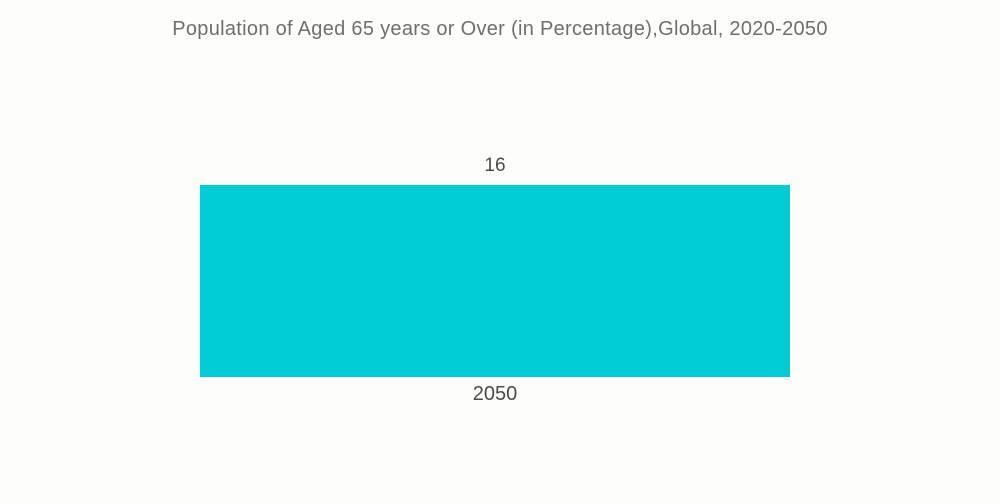 The width and height of the screenshot is (1000, 504). Describe the element at coordinates (495, 394) in the screenshot. I see `x-axis-label-2050: 2050` at that location.